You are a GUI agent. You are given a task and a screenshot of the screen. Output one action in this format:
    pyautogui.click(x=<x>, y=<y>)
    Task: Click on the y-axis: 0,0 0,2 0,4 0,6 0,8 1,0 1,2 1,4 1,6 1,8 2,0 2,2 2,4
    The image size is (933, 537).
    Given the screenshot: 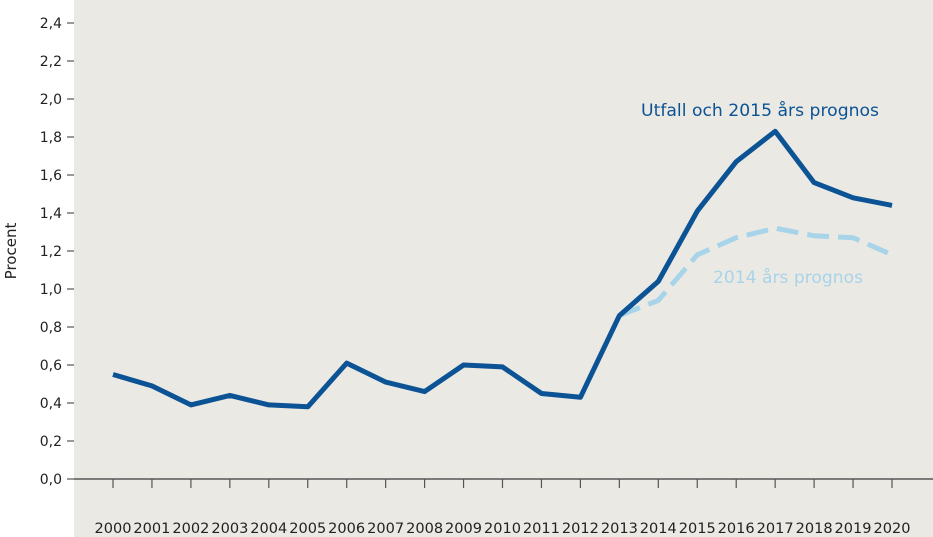 What is the action you would take?
    pyautogui.click(x=57, y=252)
    